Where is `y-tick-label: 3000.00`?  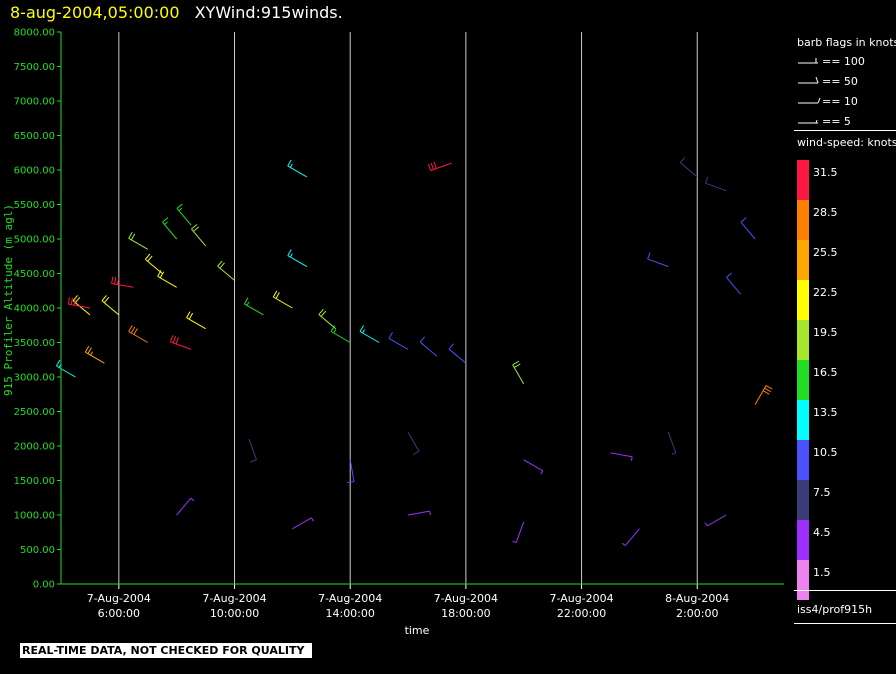
y-tick-label: 3000.00 is located at coordinates (34, 378).